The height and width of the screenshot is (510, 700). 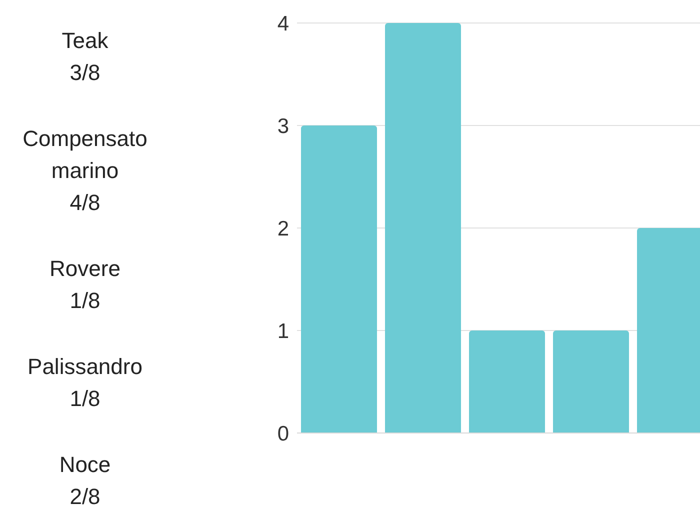 What do you see at coordinates (85, 41) in the screenshot?
I see `text: Teak` at bounding box center [85, 41].